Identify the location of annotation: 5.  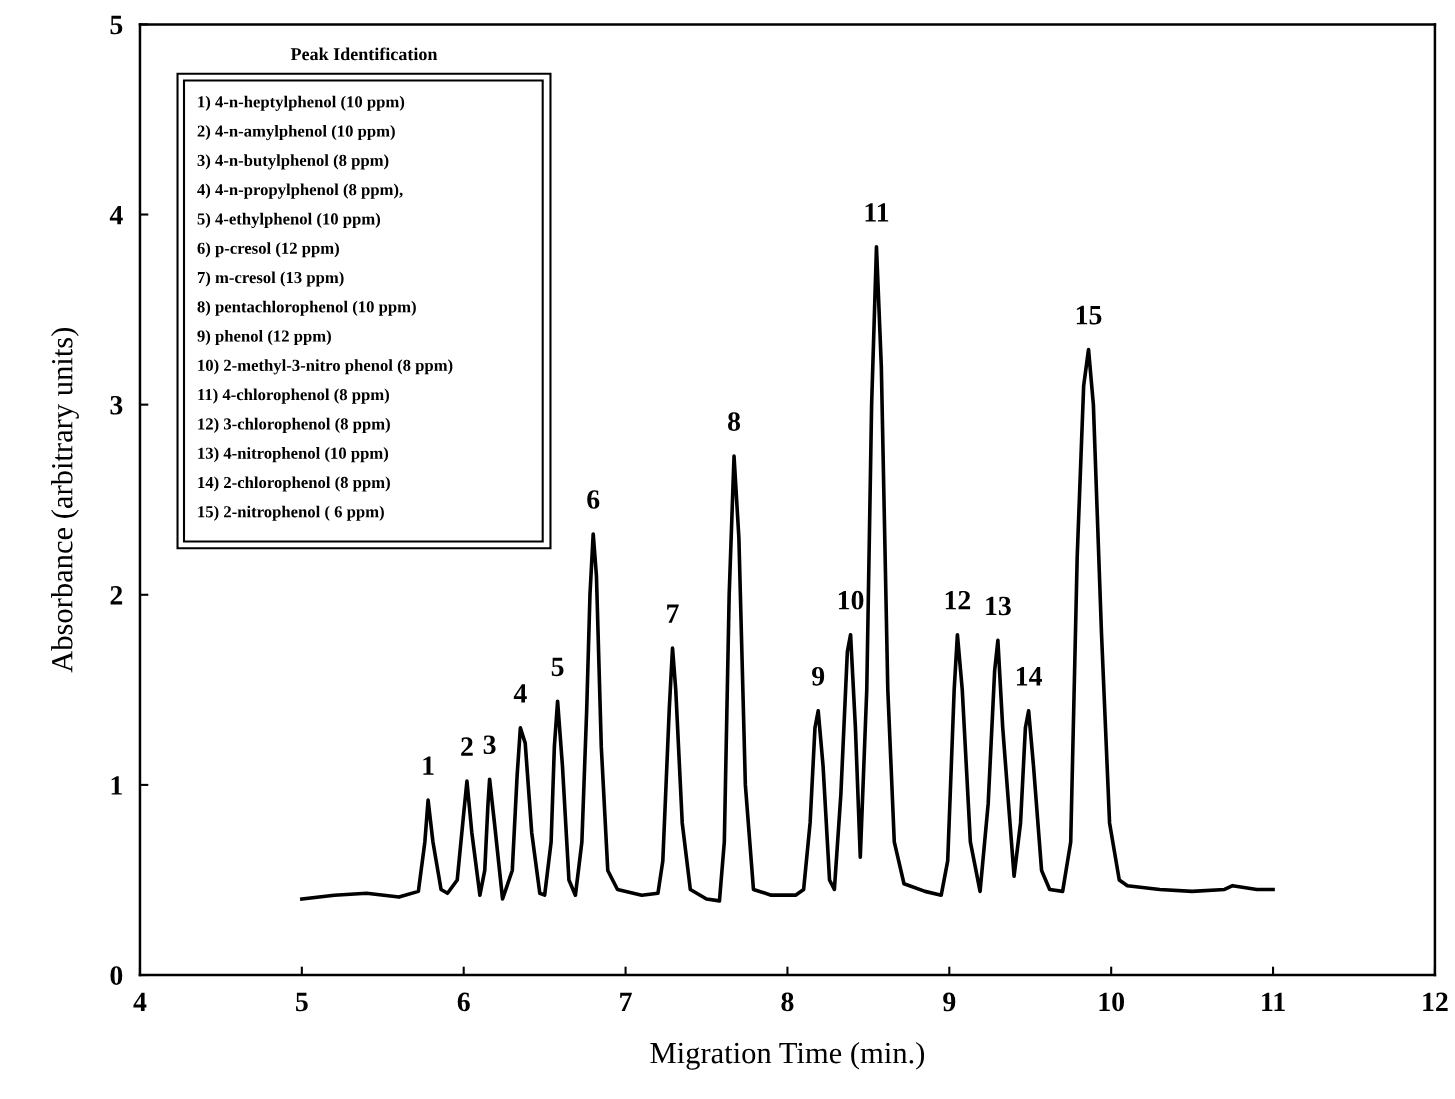
(557, 667).